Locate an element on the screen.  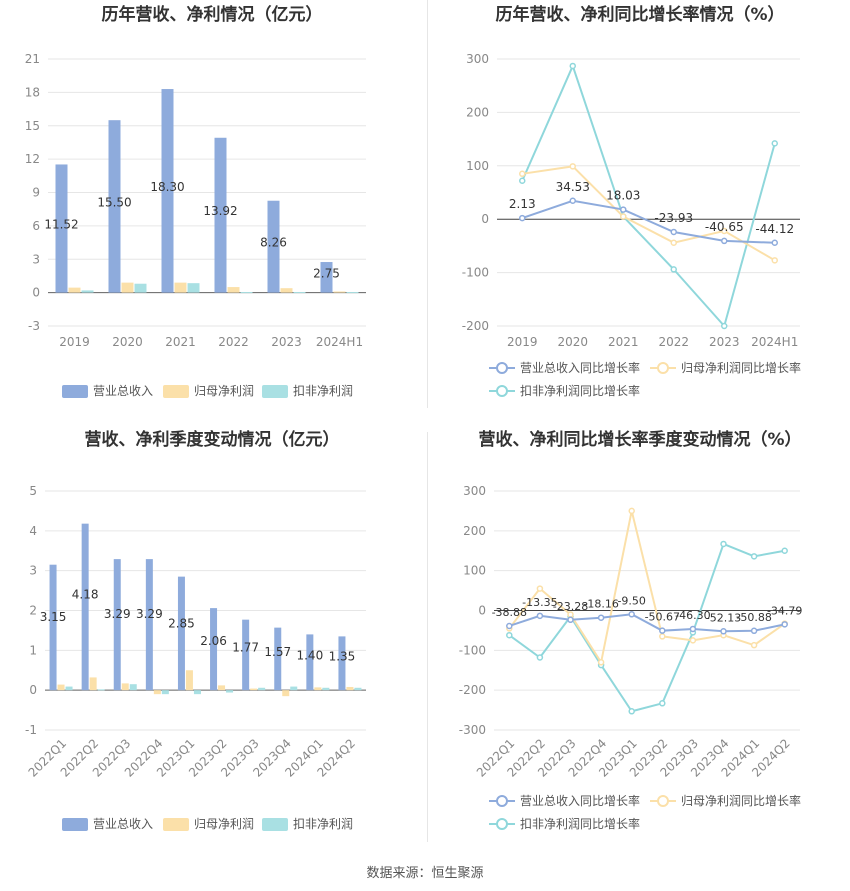
series-line-deducted is located at coordinates (648, 196).